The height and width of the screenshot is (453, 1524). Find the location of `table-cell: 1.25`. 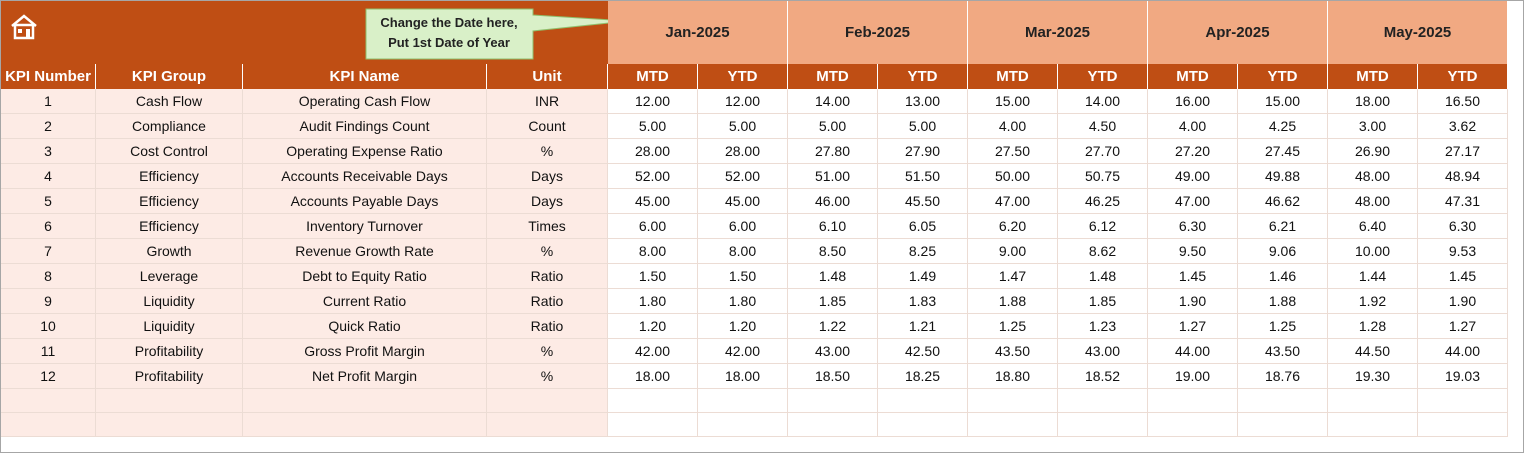

table-cell: 1.25 is located at coordinates (1283, 326).